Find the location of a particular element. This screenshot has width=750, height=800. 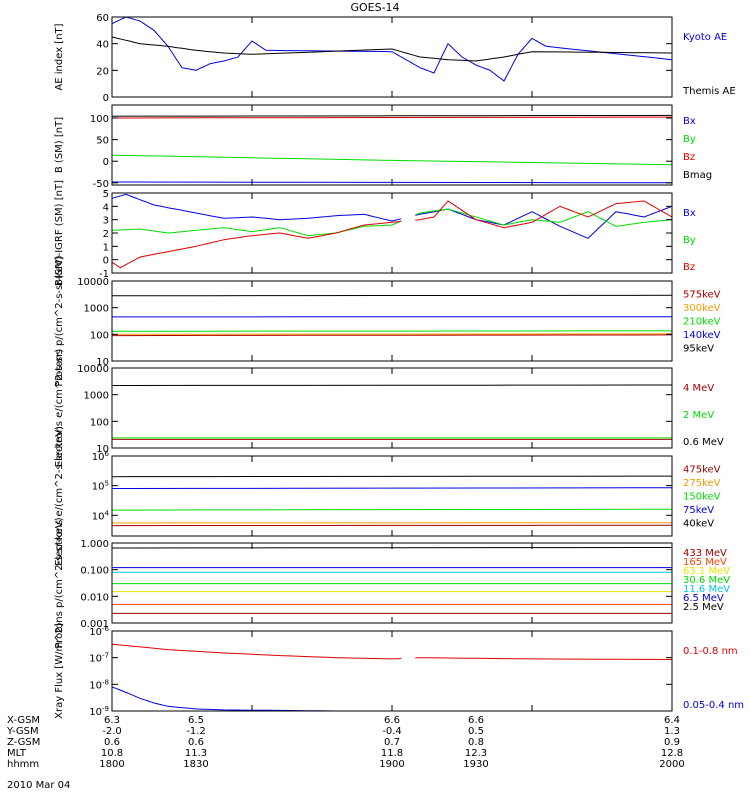

legend-bdiff-1: By is located at coordinates (689, 240).